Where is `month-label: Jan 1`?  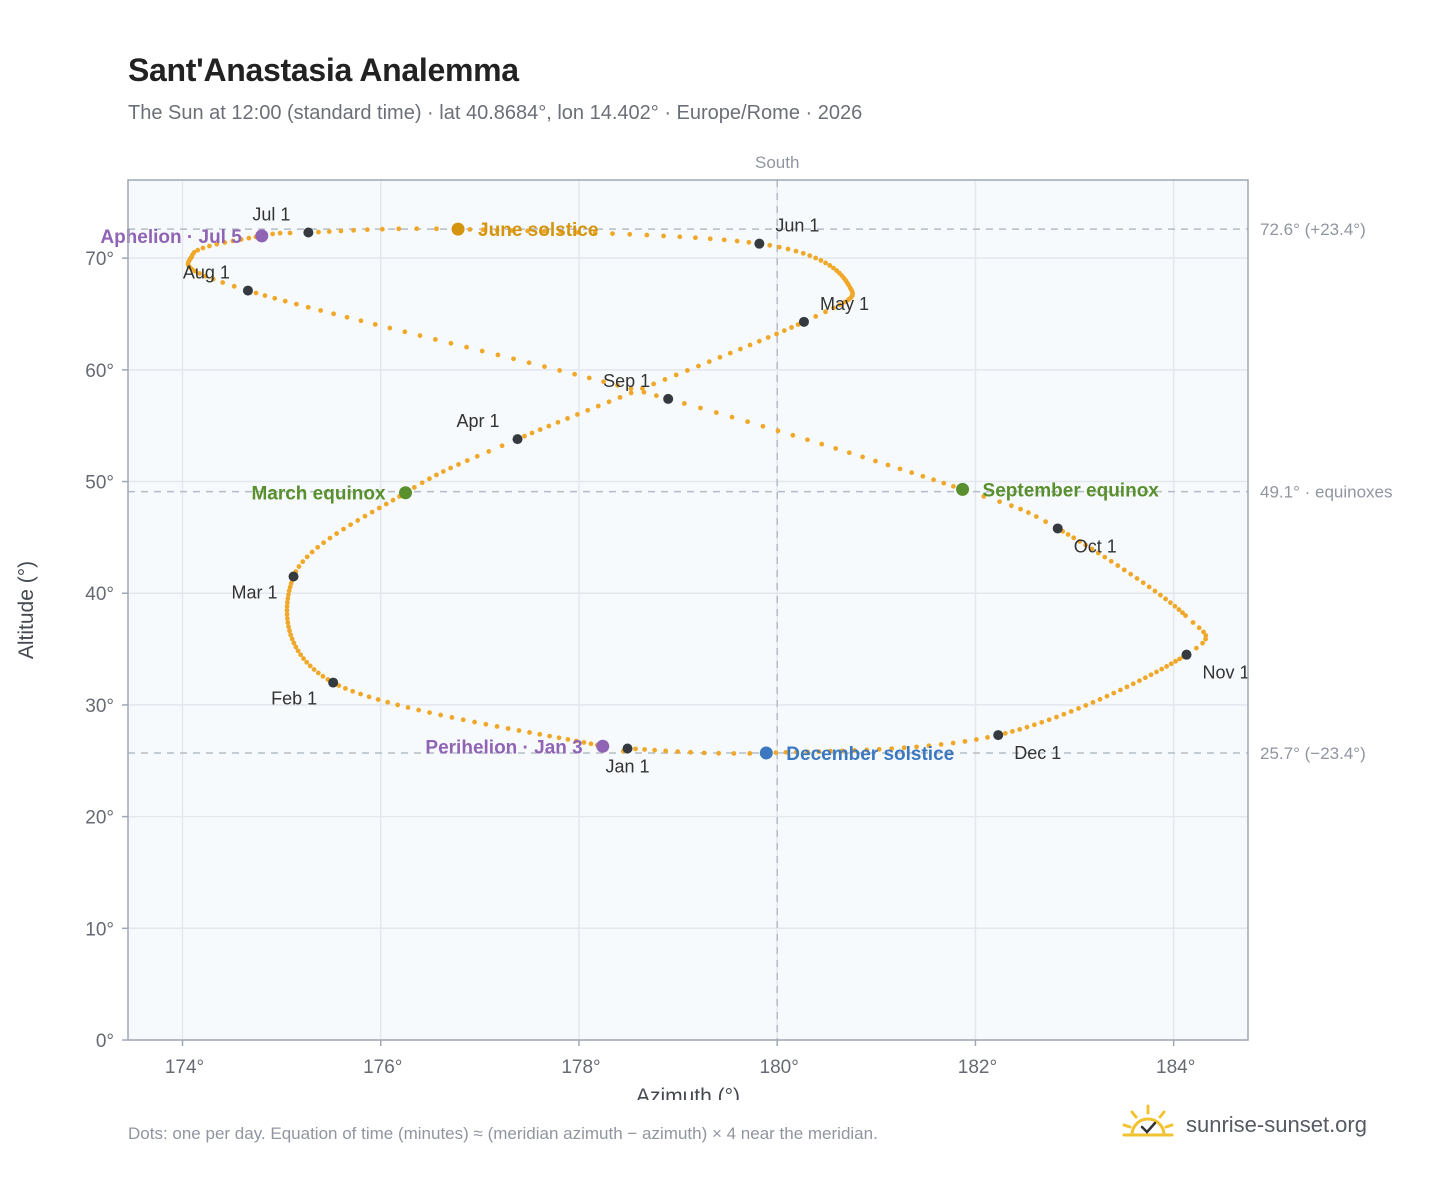
month-label: Jan 1 is located at coordinates (628, 766).